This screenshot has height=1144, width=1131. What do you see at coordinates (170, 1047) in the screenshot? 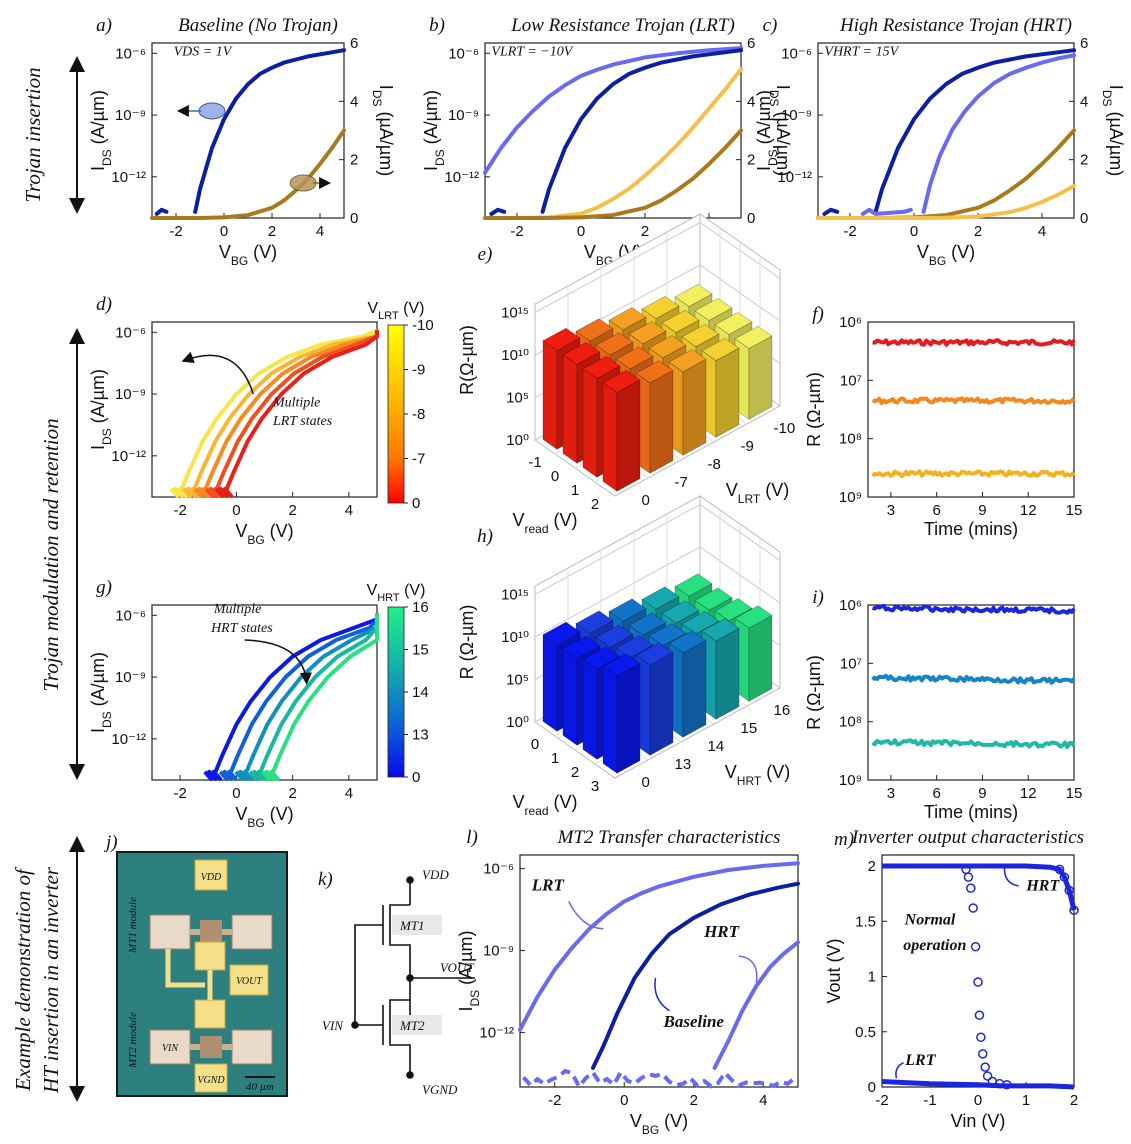
I see `pad-mt2-left` at bounding box center [170, 1047].